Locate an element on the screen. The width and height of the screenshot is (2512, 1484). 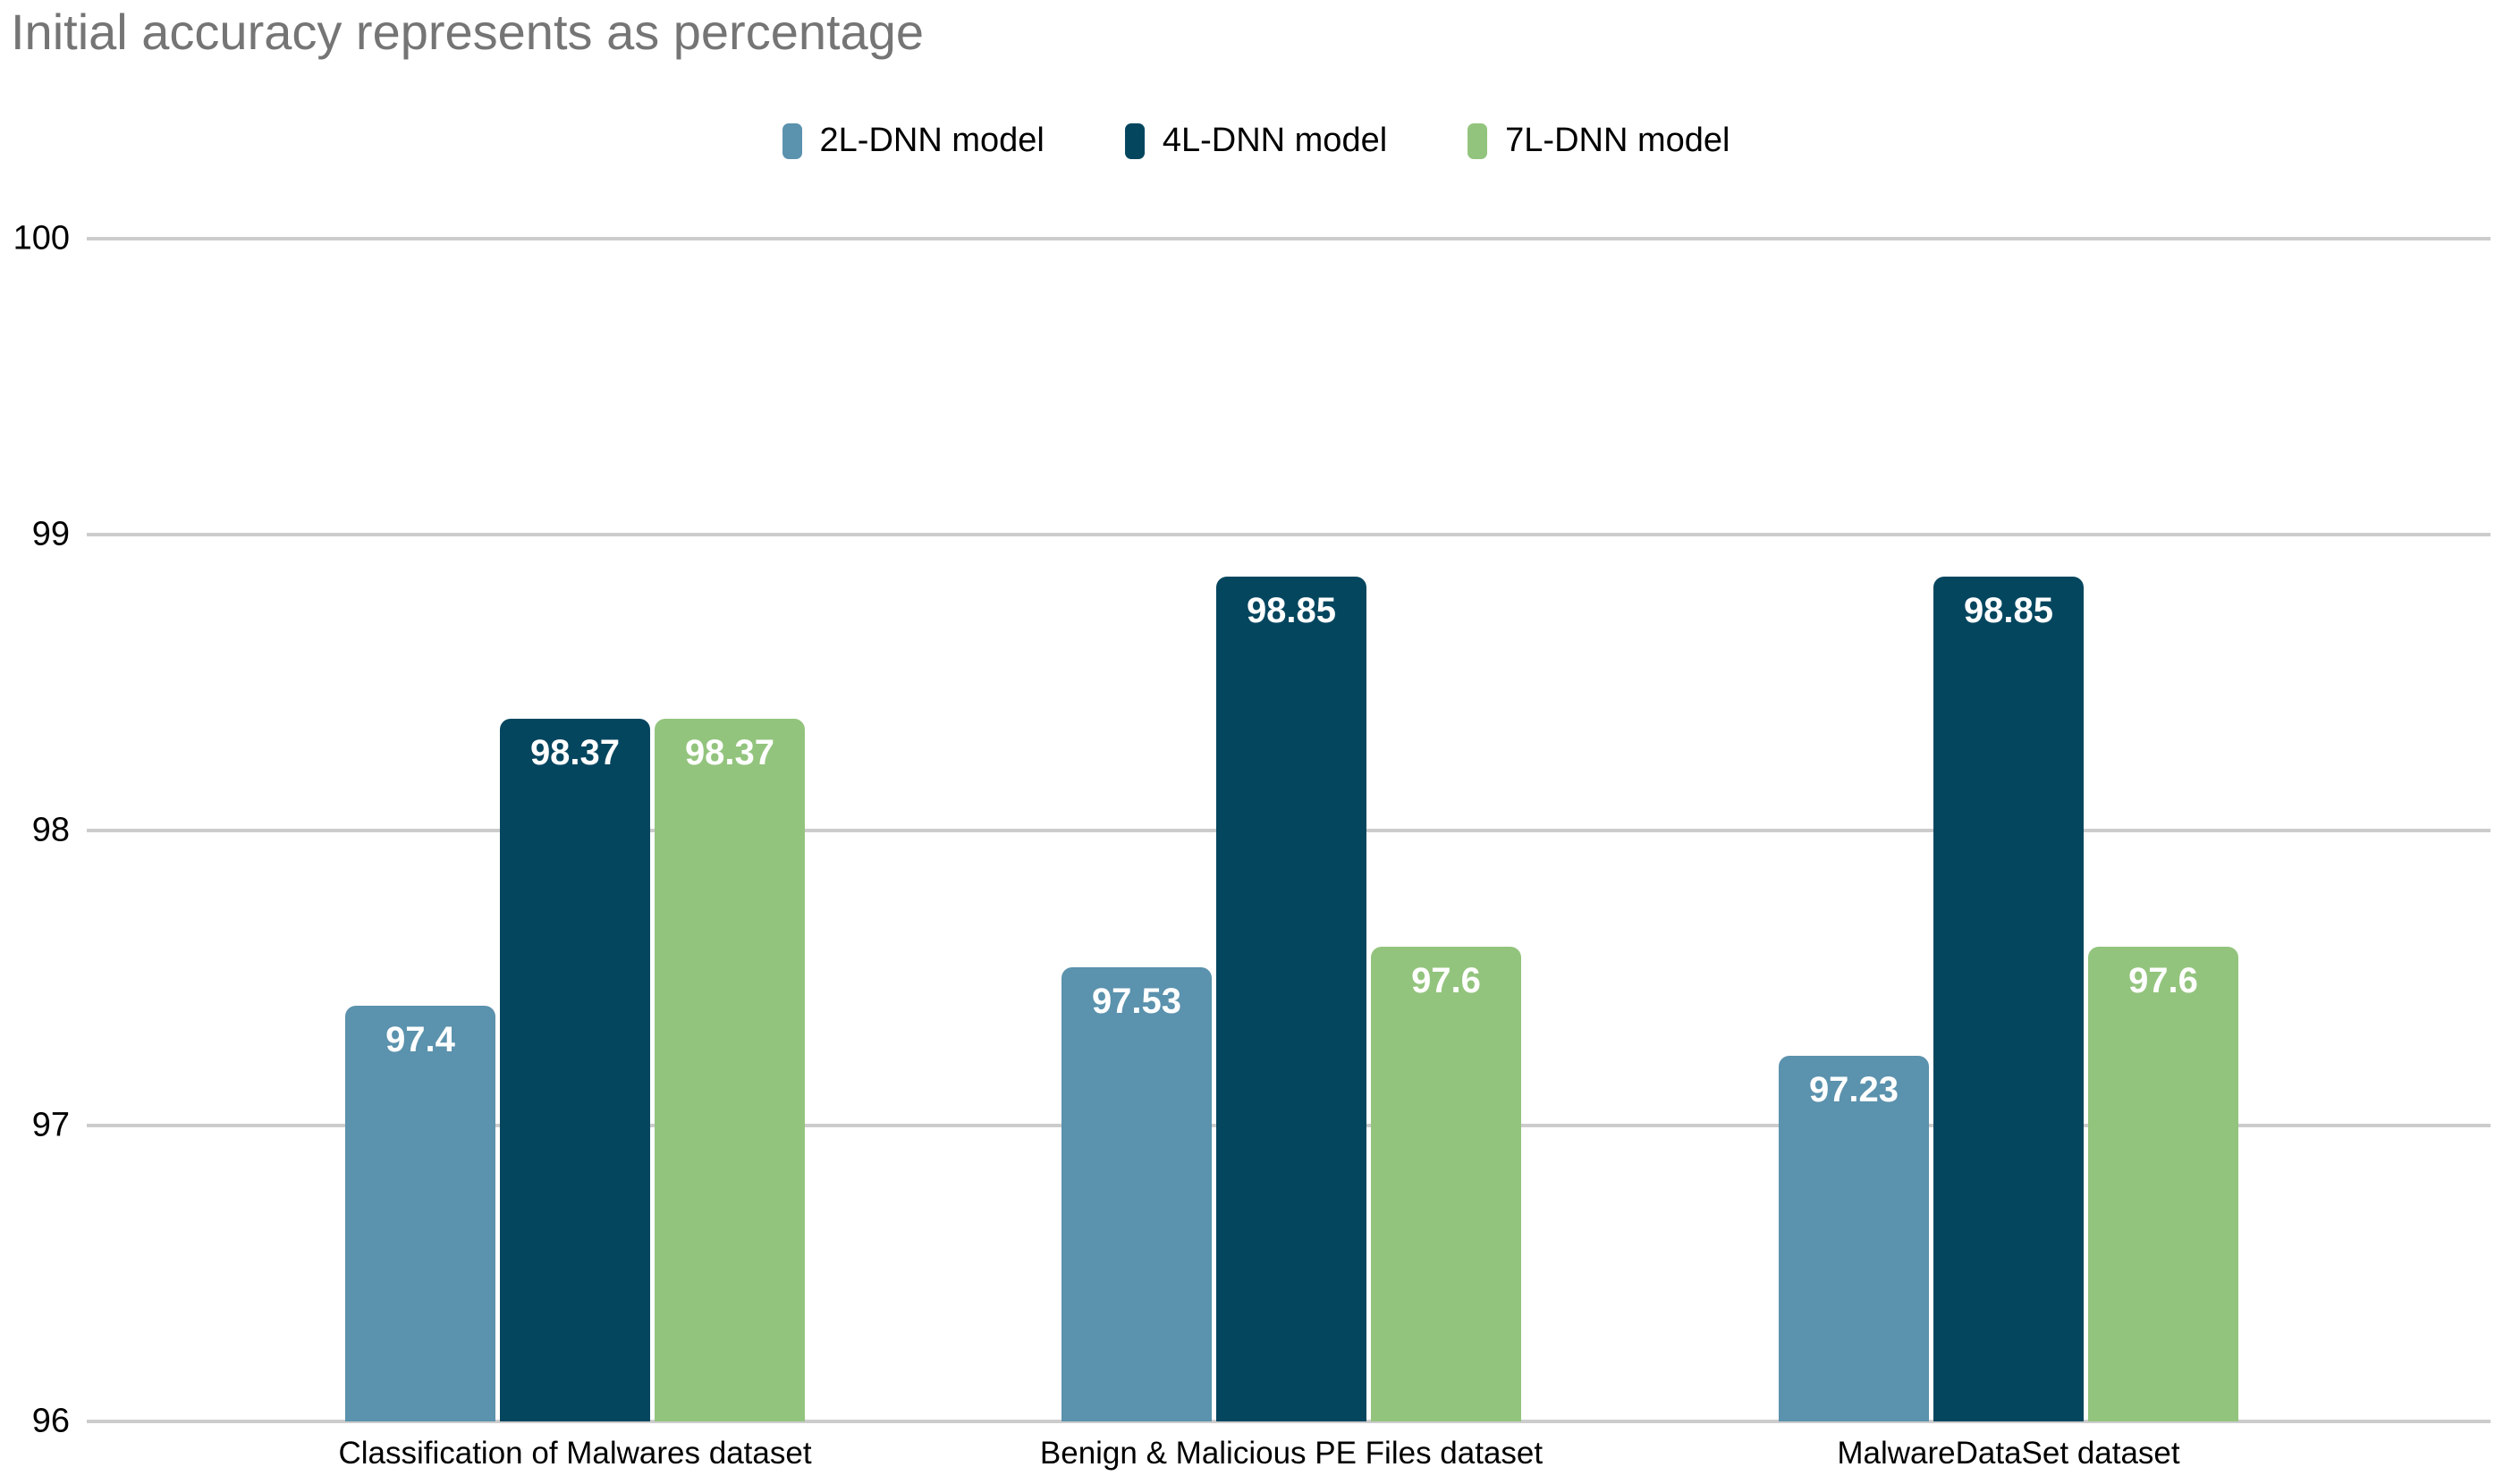
bar-group: 97.23 98.85 97.6 is located at coordinates (2008, 999).